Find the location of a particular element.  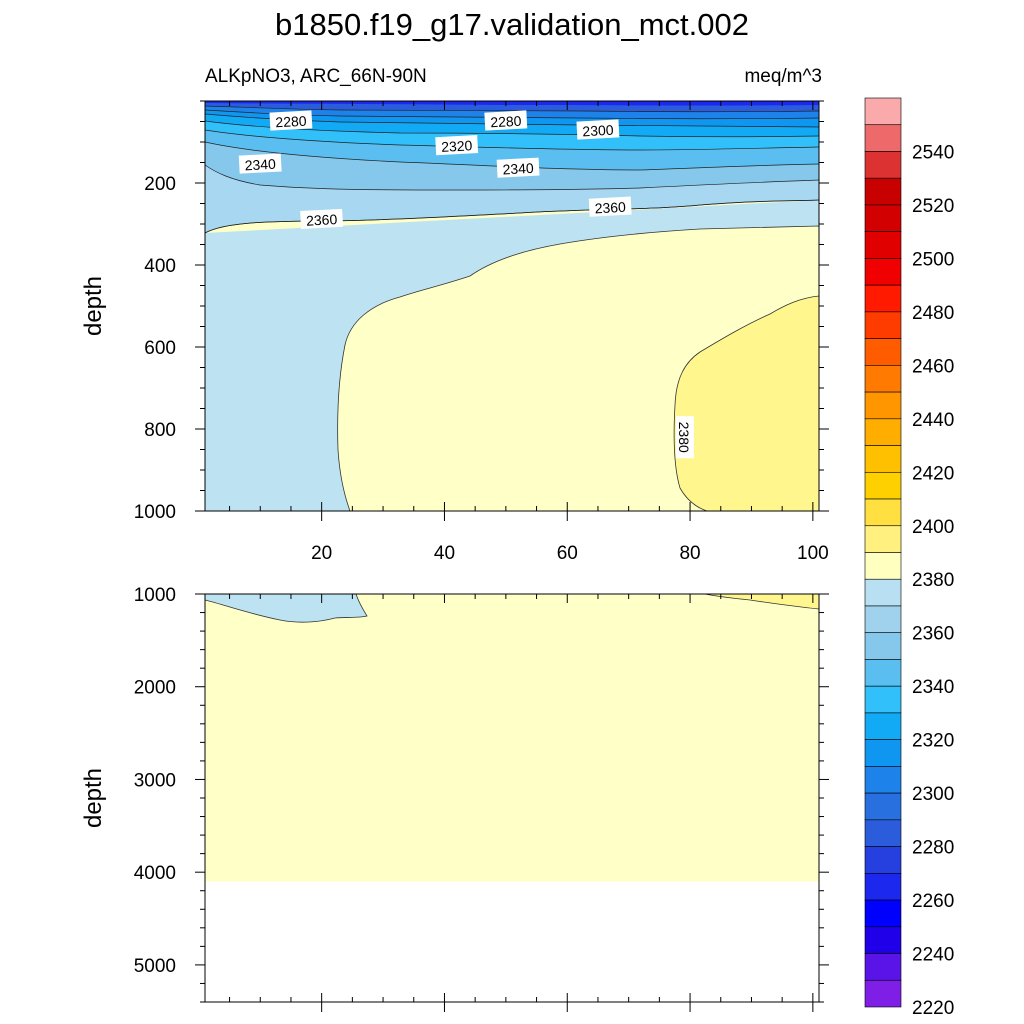

y-tick-label: 3000 is located at coordinates (155, 780).